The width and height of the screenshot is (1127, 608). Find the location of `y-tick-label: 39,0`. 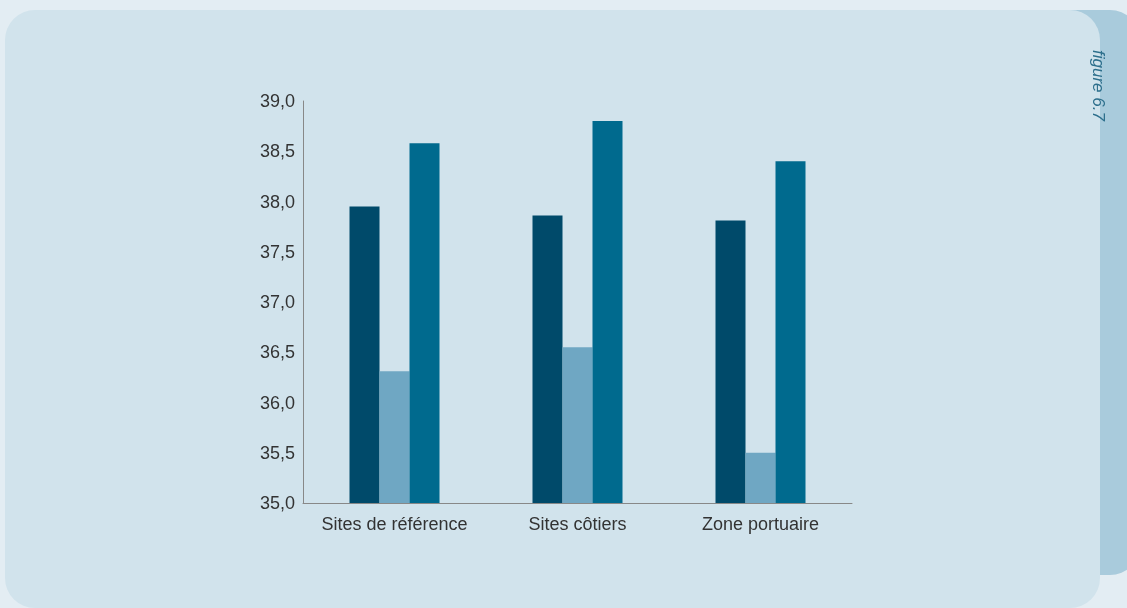

y-tick-label: 39,0 is located at coordinates (277, 101).